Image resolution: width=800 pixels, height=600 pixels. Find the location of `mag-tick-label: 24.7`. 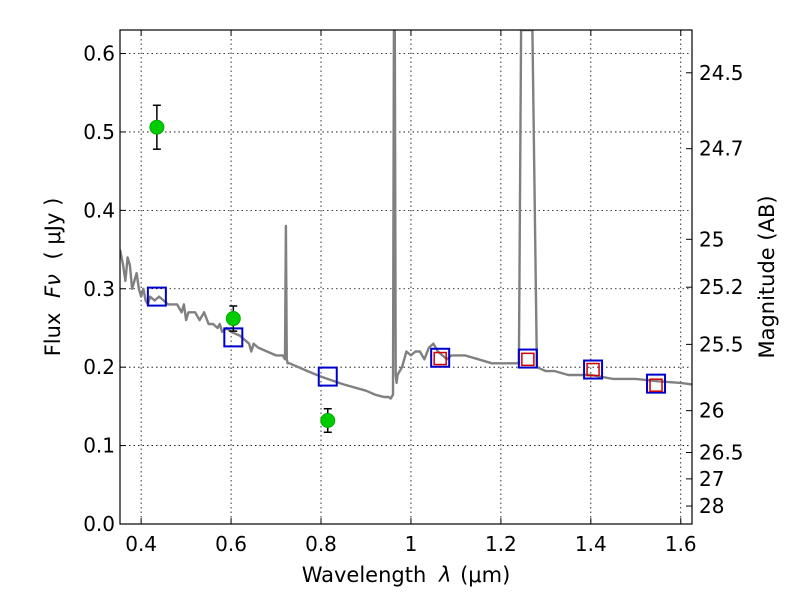

mag-tick-label: 24.7 is located at coordinates (721, 149).